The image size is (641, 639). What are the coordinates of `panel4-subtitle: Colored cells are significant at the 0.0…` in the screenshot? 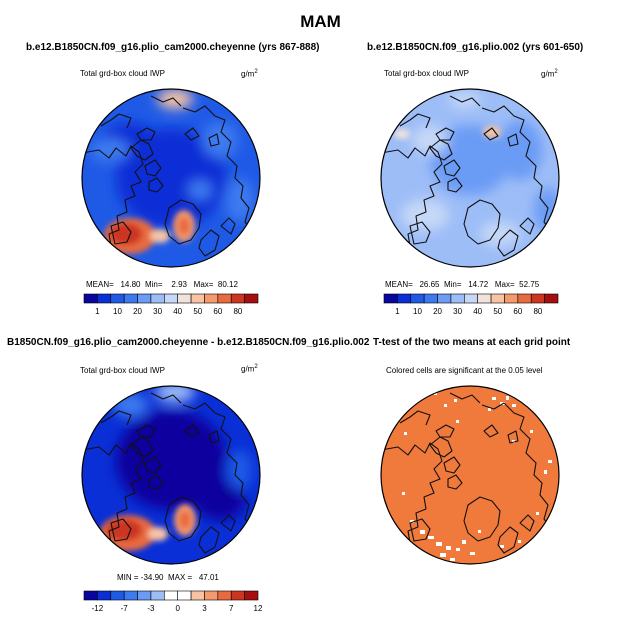 It's located at (464, 370).